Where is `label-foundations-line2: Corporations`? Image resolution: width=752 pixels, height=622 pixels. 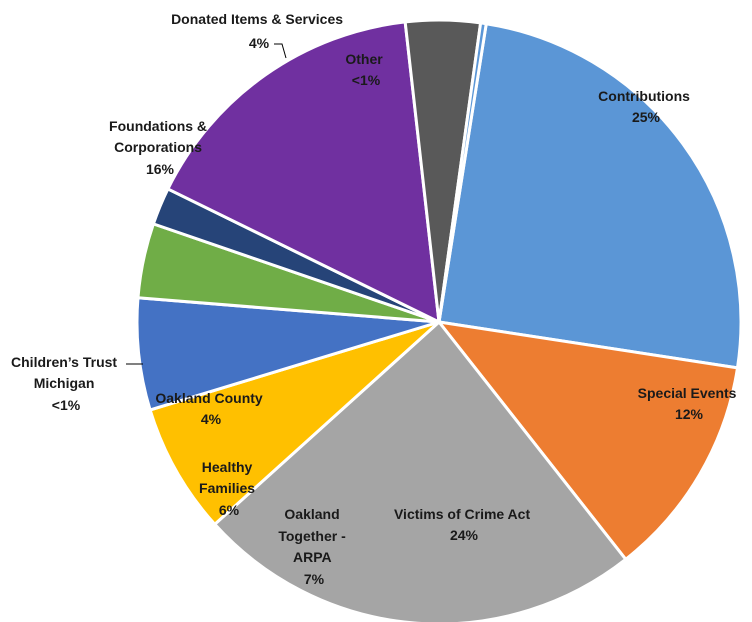
label-foundations-line2: Corporations is located at coordinates (158, 147).